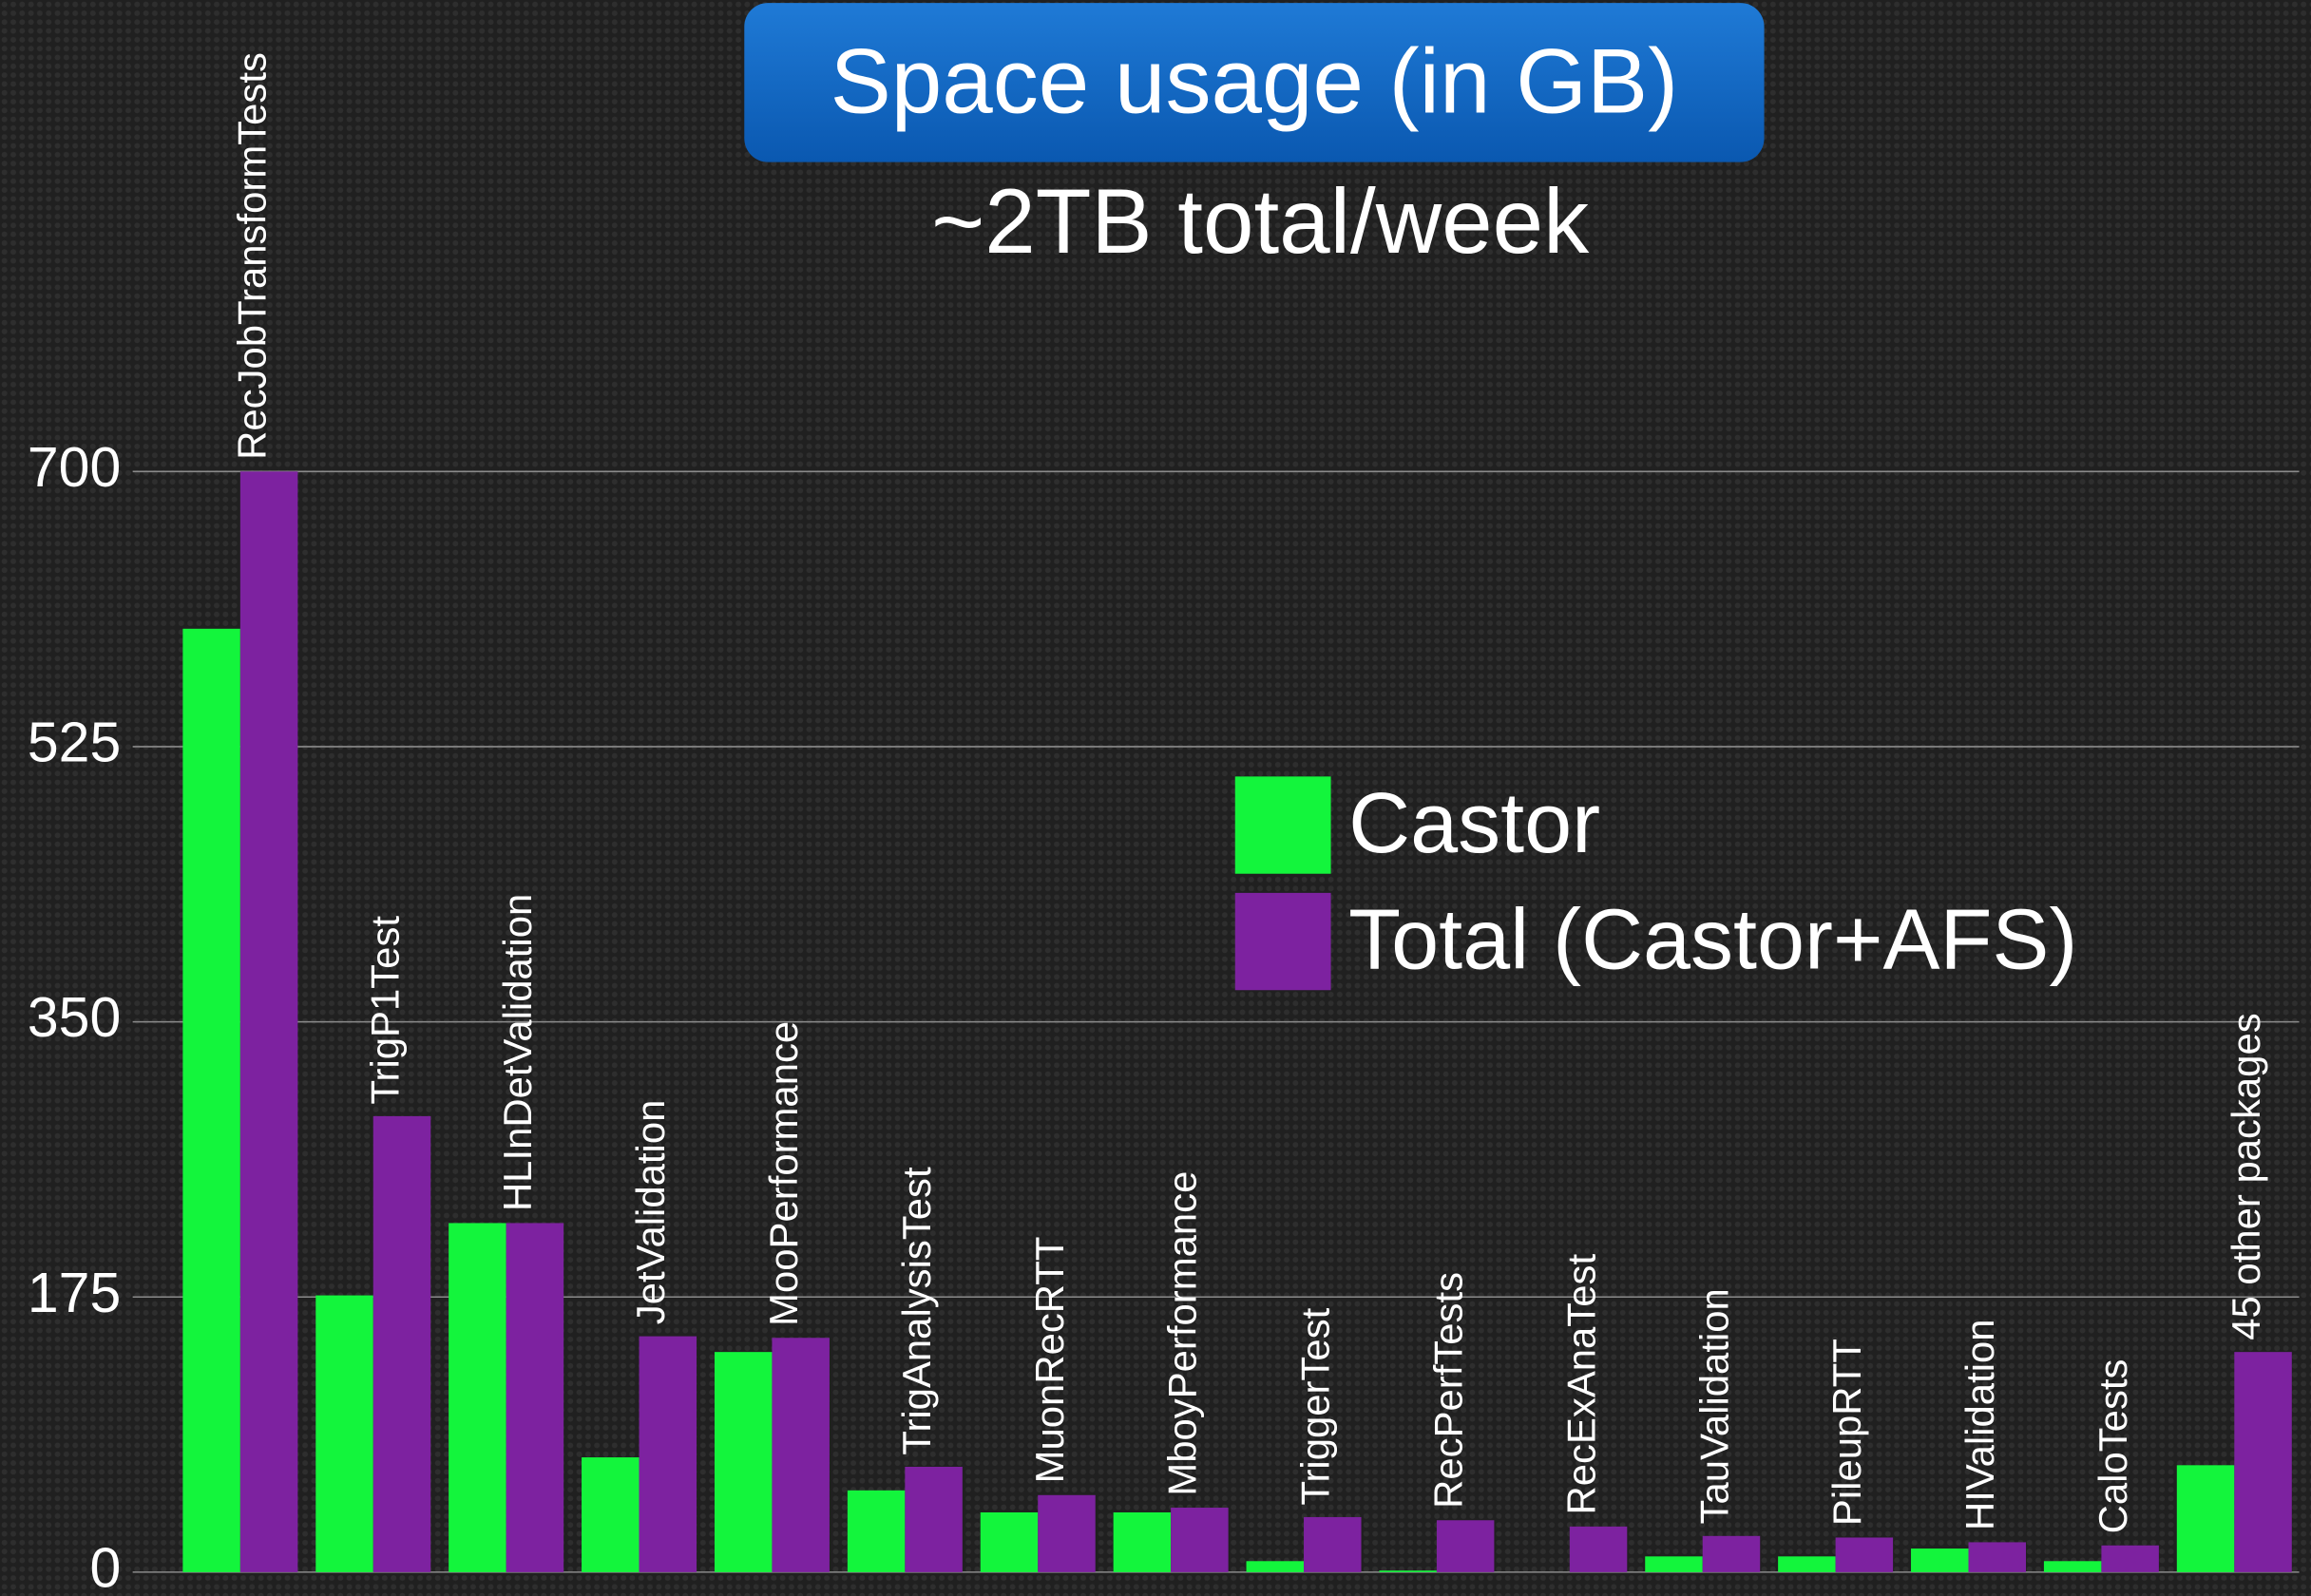 The image size is (2311, 1596). I want to click on category-label: MuonRecRTT, so click(1049, 1360).